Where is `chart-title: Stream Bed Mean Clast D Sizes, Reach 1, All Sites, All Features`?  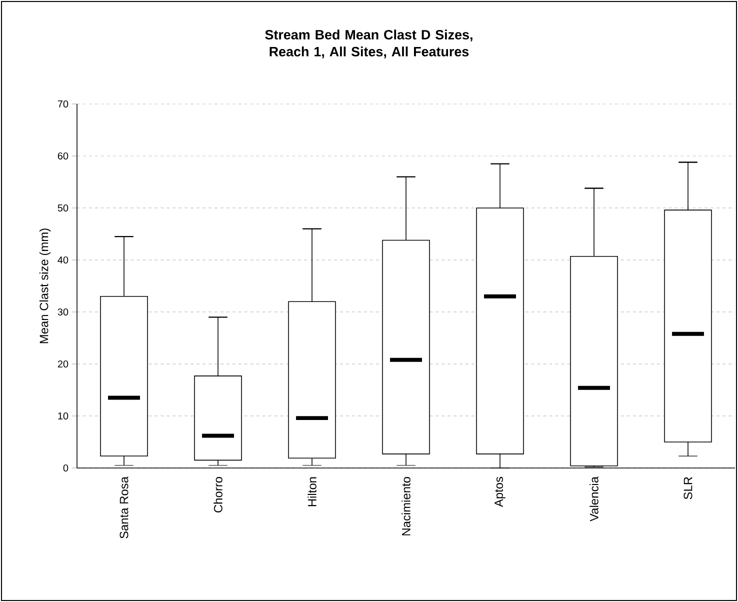 chart-title: Stream Bed Mean Clast D Sizes, Reach 1, All Sites, All Features is located at coordinates (368, 44).